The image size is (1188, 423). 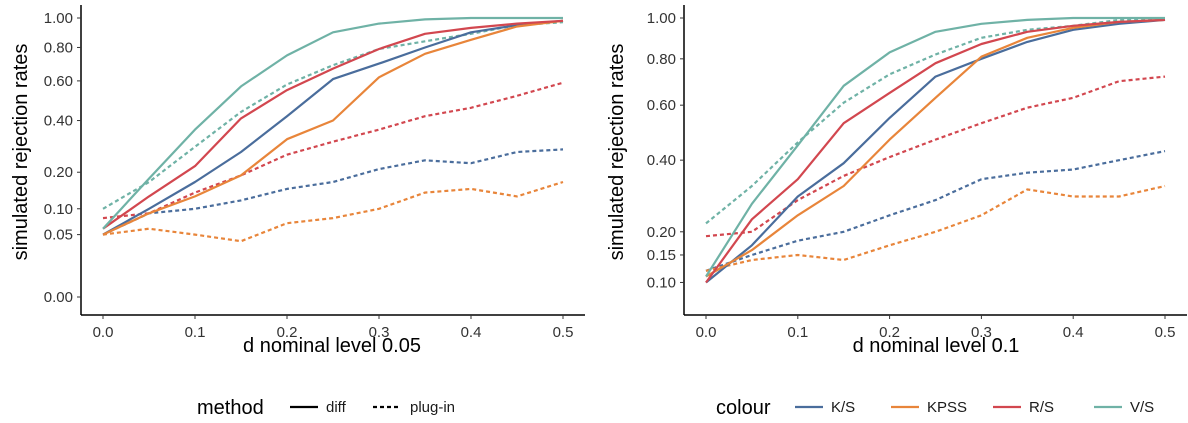 I want to click on series-line-rs-plug-in-left, so click(x=333, y=150).